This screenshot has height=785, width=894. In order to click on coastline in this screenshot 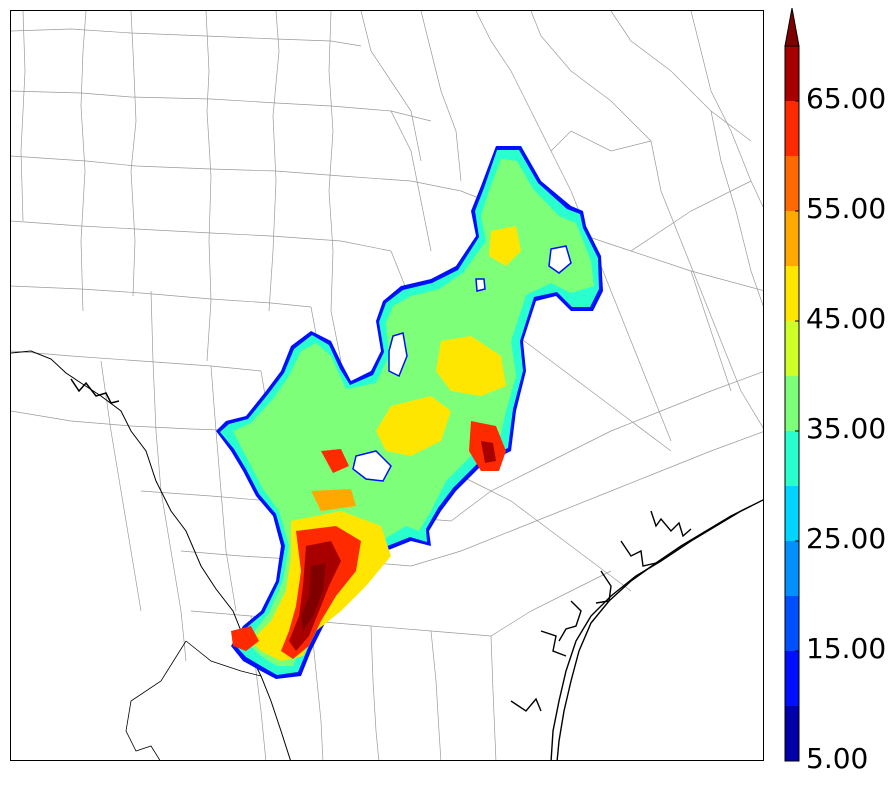, I will do `click(636, 629)`.